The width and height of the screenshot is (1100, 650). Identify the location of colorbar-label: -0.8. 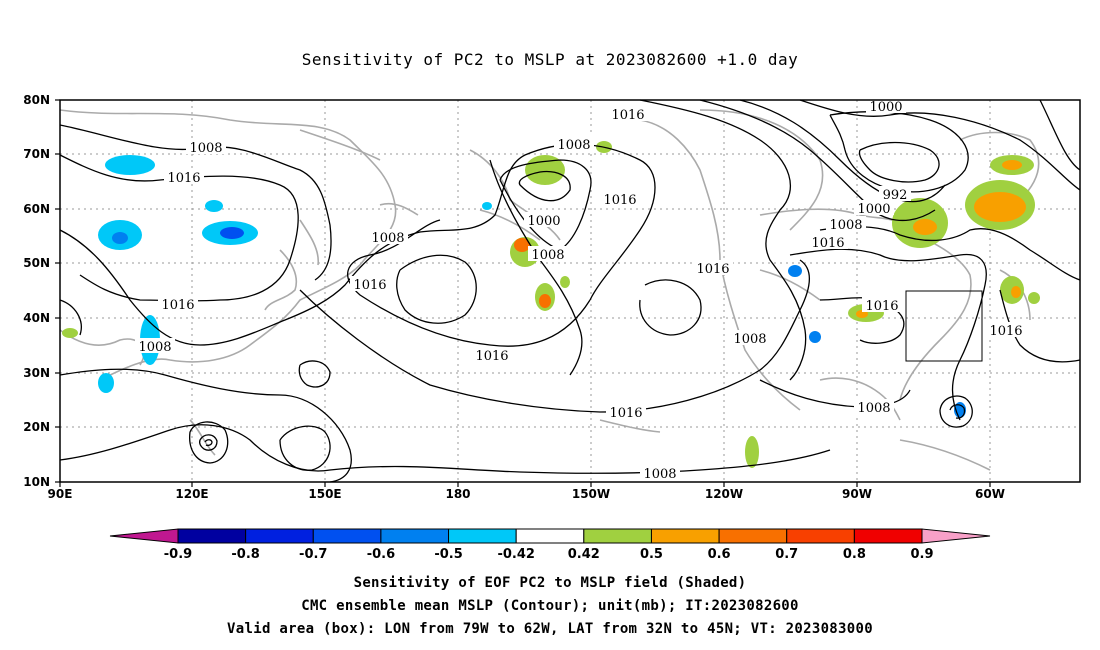
(245, 554).